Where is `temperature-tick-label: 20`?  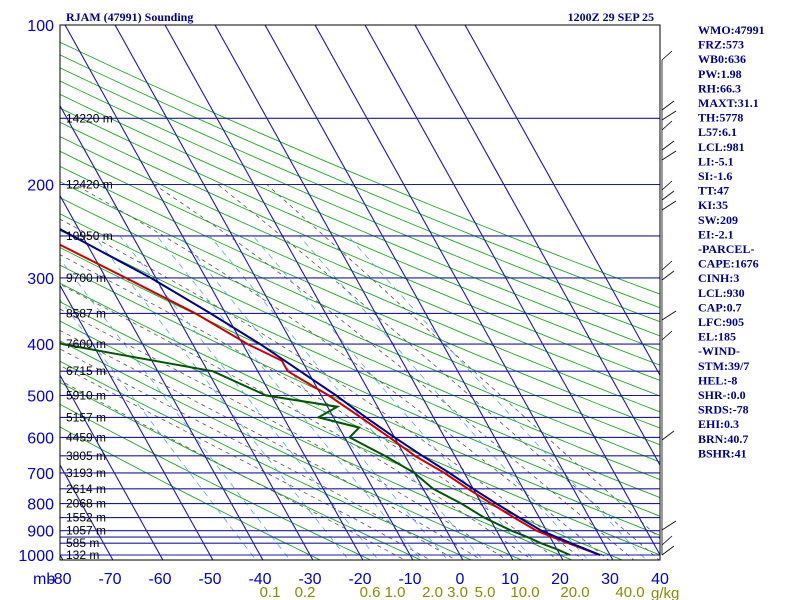 temperature-tick-label: 20 is located at coordinates (560, 579).